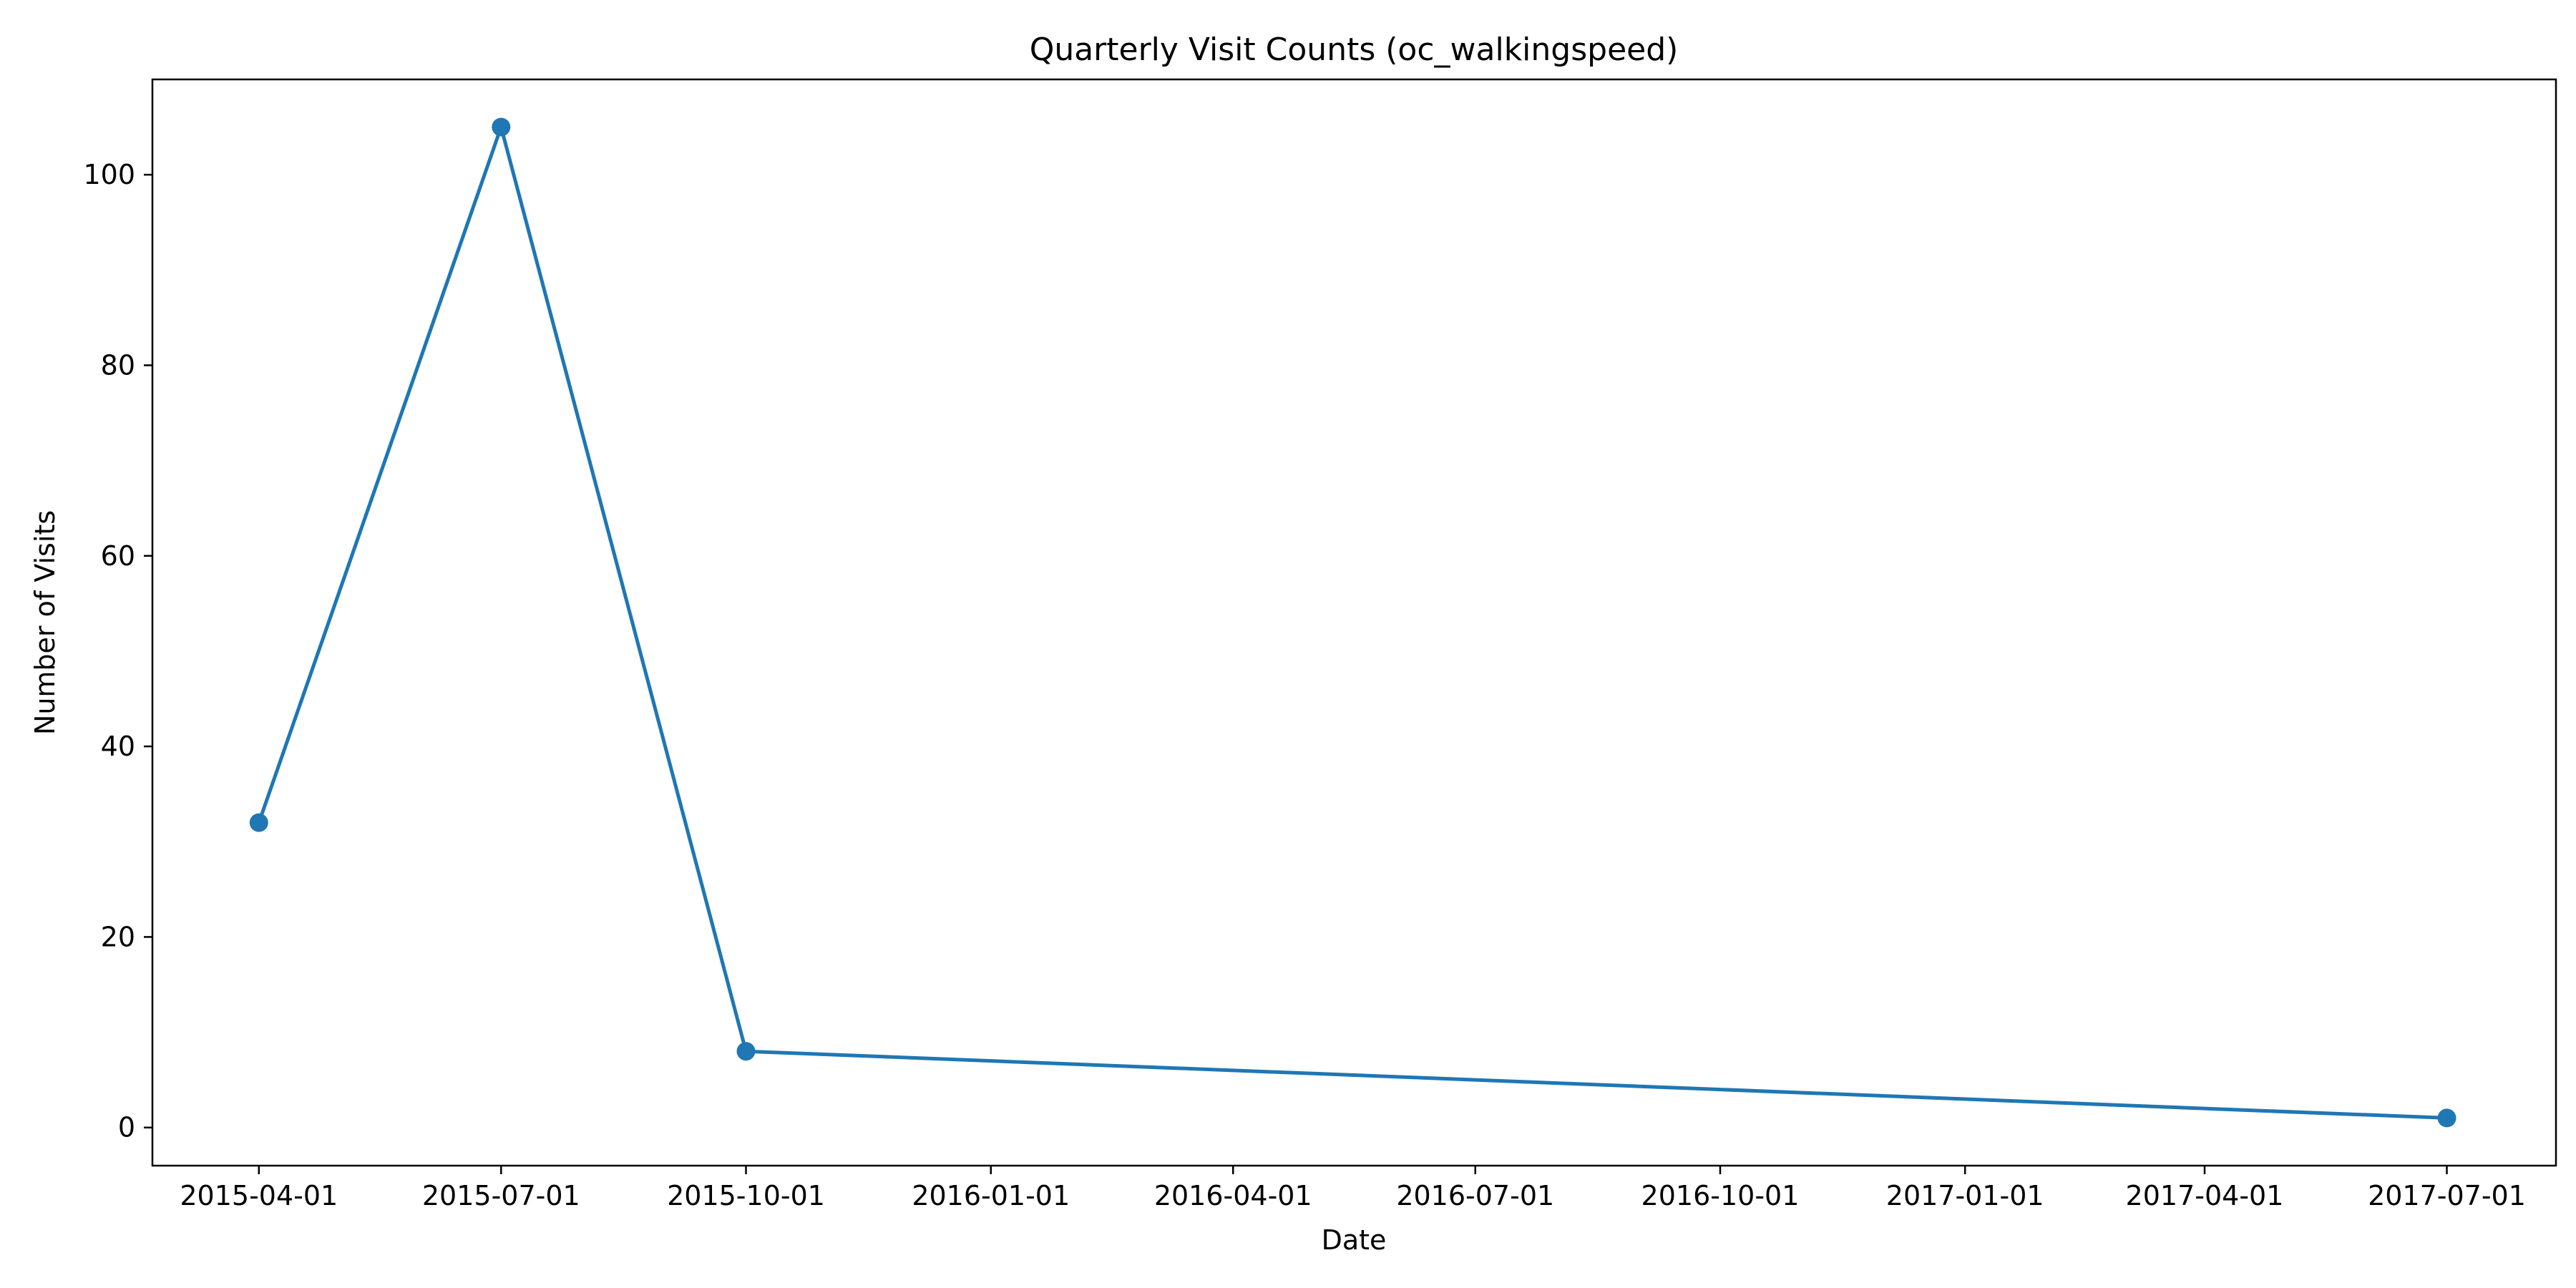 The image size is (2576, 1288). Describe the element at coordinates (118, 556) in the screenshot. I see `y-tick-label: 60` at that location.